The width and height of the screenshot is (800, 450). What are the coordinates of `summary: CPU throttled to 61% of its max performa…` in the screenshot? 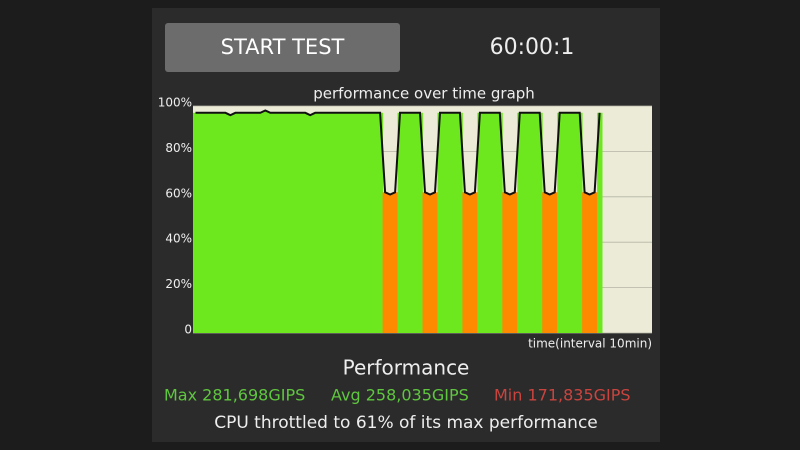 It's located at (406, 423).